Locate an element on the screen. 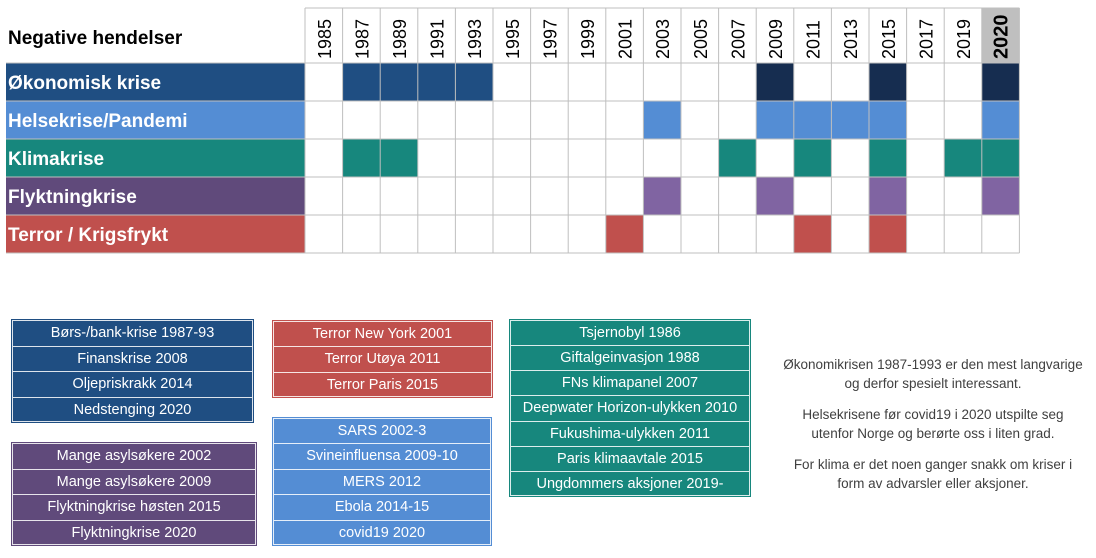 The height and width of the screenshot is (558, 1096). legend-item: Svineinfluensa 2009-10 is located at coordinates (382, 456).